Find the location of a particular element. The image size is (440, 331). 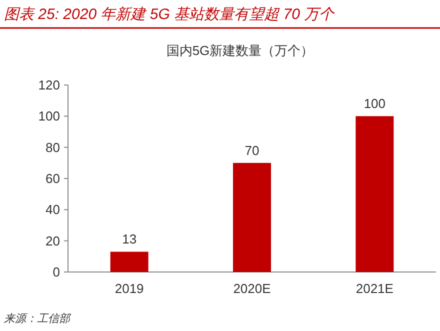

y-tick-label: 0 is located at coordinates (56, 272).